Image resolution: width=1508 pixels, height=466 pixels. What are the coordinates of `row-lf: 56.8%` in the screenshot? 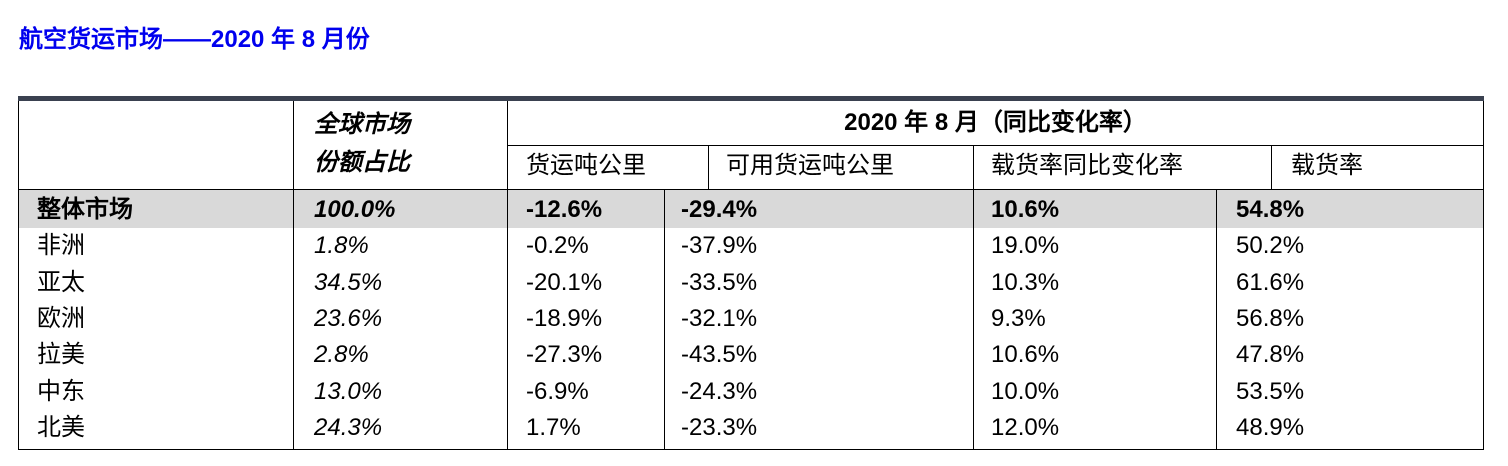 It's located at (1270, 318).